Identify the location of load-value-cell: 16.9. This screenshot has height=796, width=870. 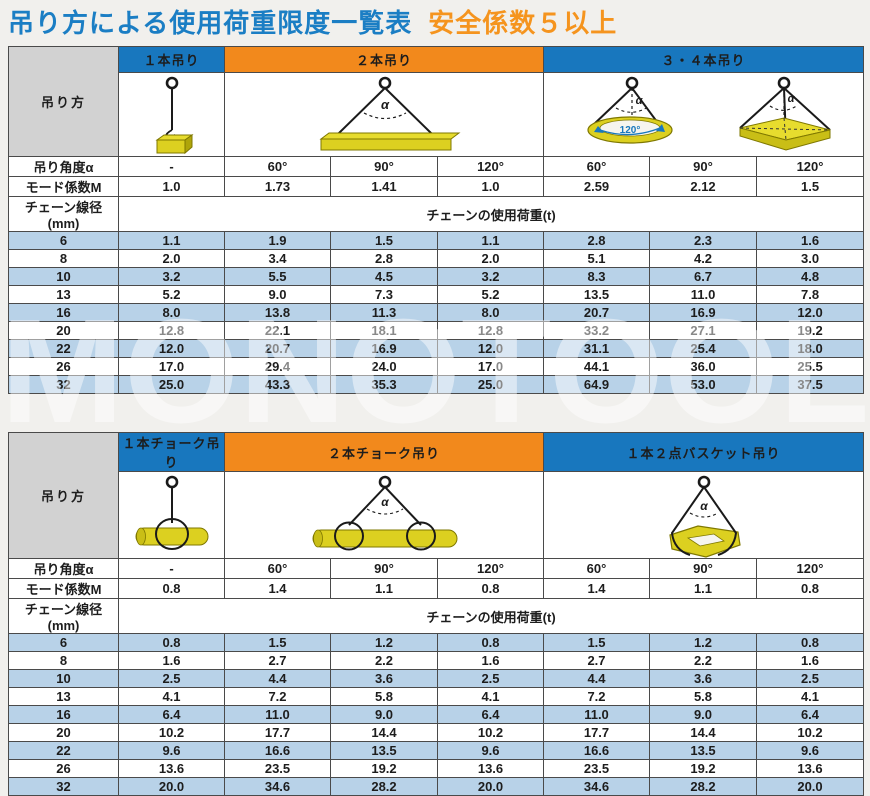
(384, 348).